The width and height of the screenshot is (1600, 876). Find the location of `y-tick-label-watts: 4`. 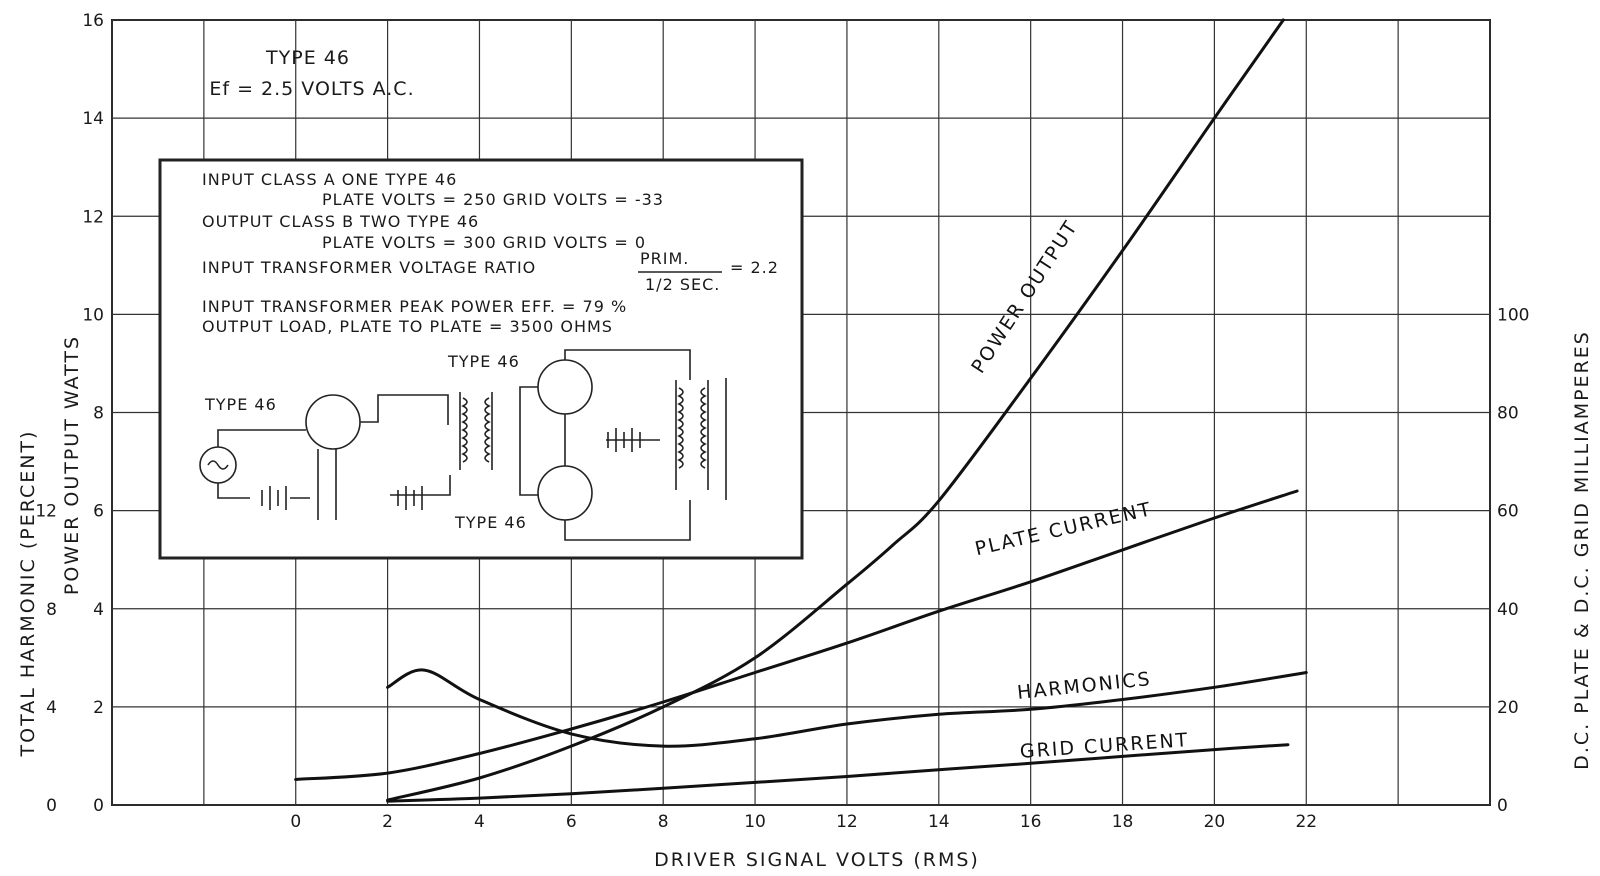

y-tick-label-watts: 4 is located at coordinates (98, 610).